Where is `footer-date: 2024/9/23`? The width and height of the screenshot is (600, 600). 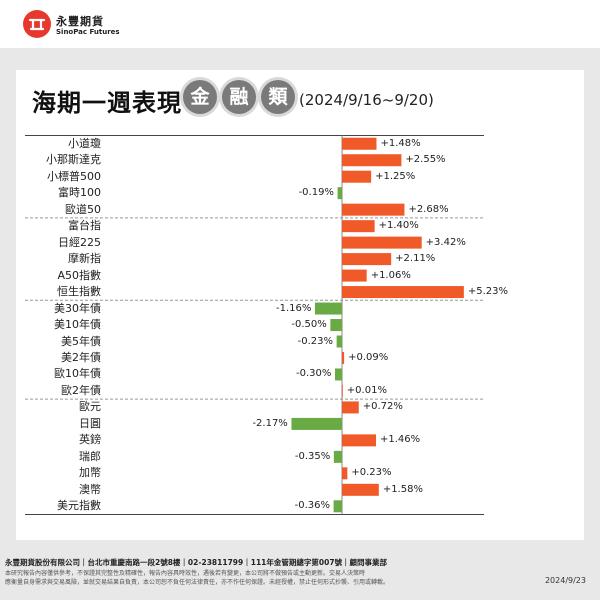
footer-date: 2024/9/23 is located at coordinates (565, 580).